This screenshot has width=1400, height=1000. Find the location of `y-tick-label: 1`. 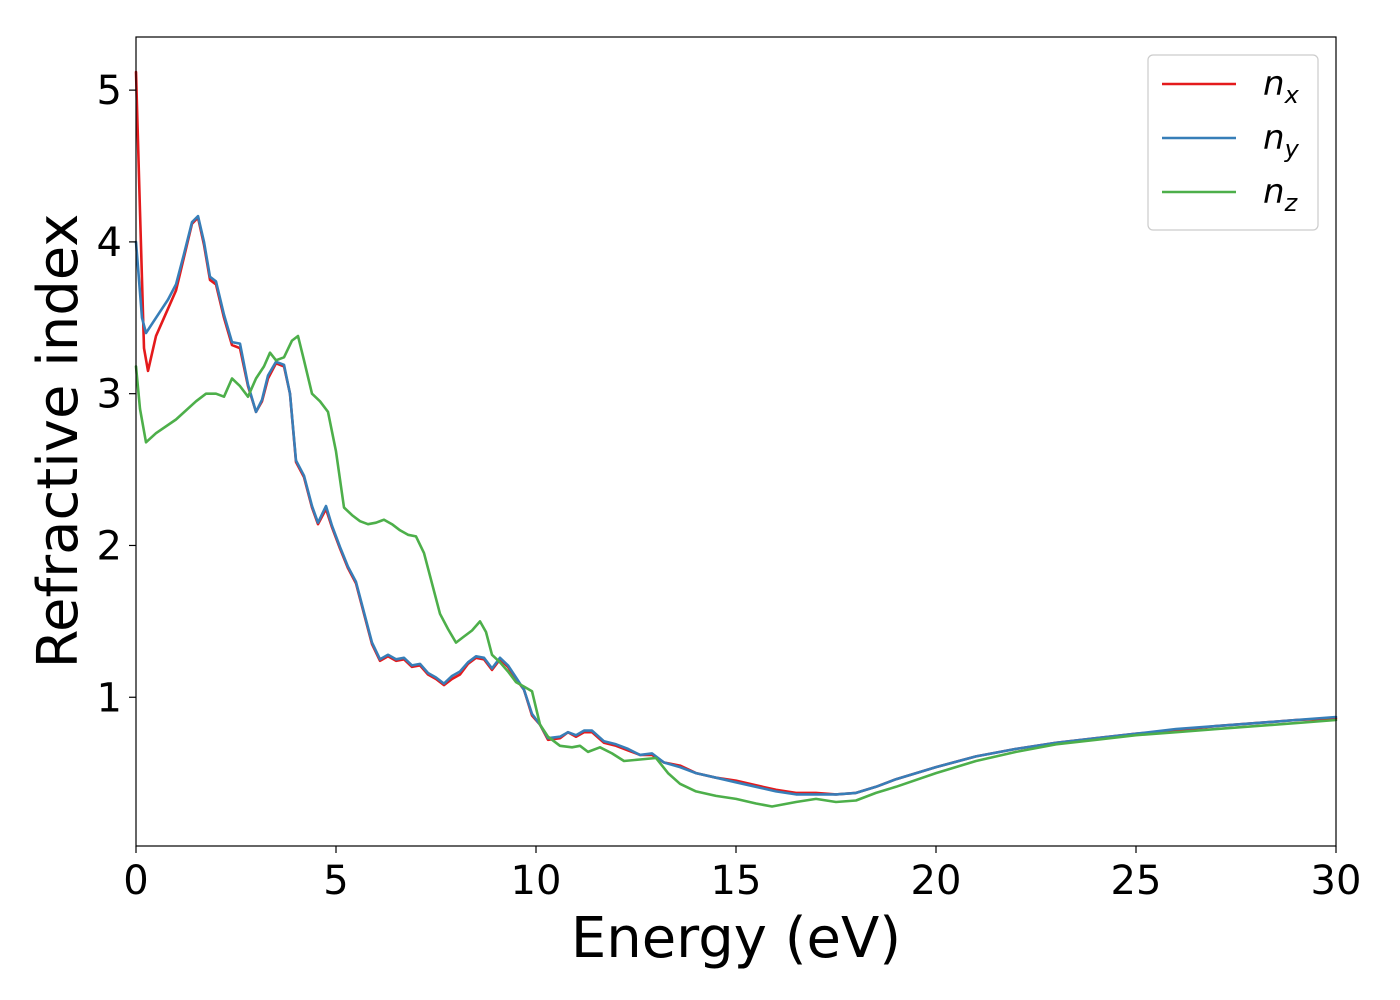

y-tick-label: 1 is located at coordinates (109, 698).